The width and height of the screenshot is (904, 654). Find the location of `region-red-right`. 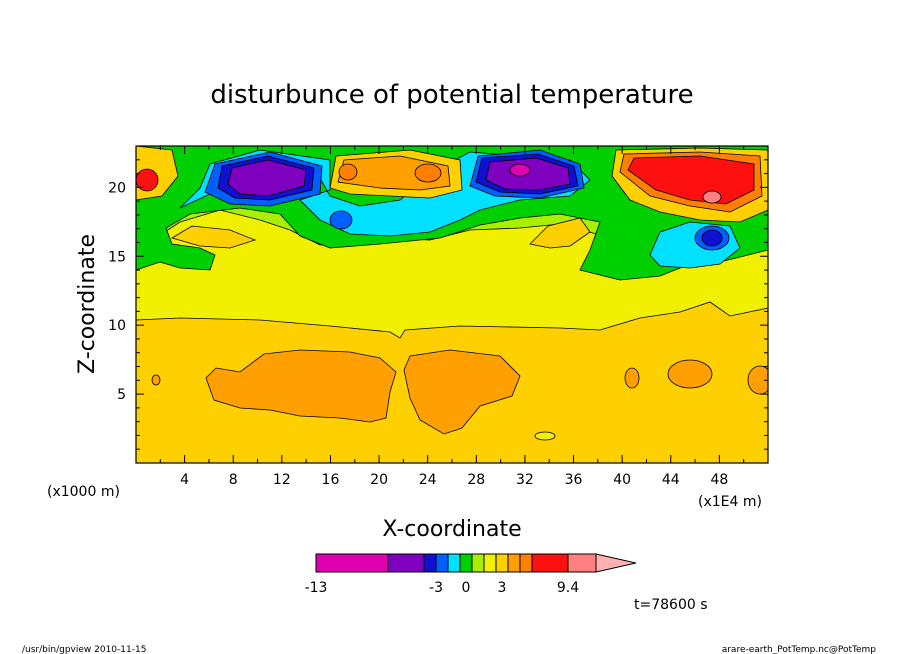

region-red-right is located at coordinates (691, 180).